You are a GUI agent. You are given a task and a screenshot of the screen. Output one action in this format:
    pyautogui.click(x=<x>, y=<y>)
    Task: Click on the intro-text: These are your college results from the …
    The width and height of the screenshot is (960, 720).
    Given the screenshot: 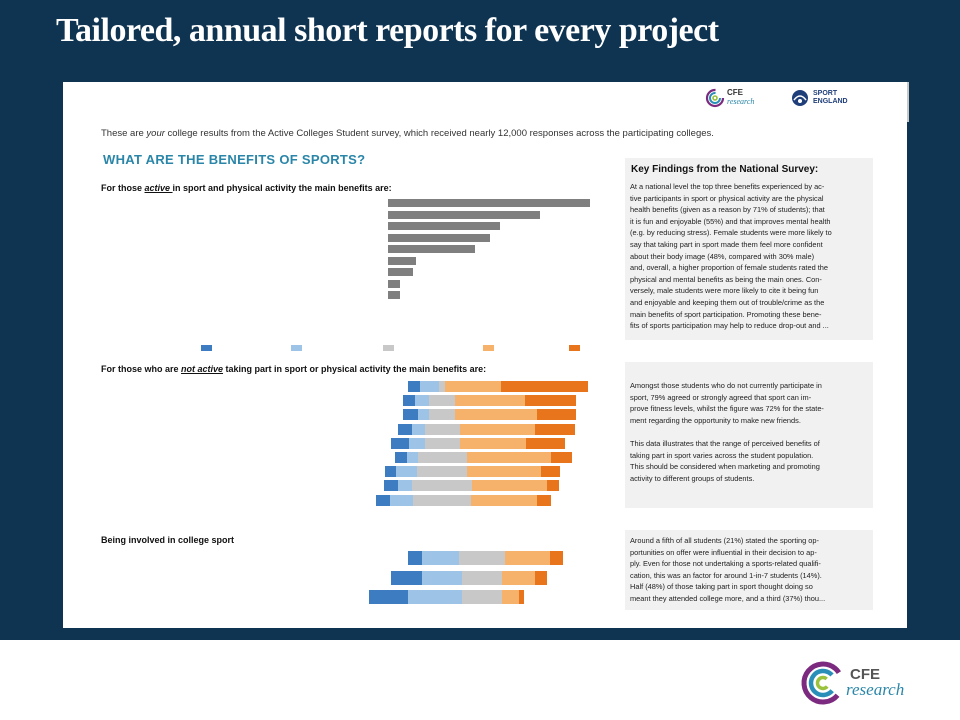 What is the action you would take?
    pyautogui.click(x=407, y=133)
    